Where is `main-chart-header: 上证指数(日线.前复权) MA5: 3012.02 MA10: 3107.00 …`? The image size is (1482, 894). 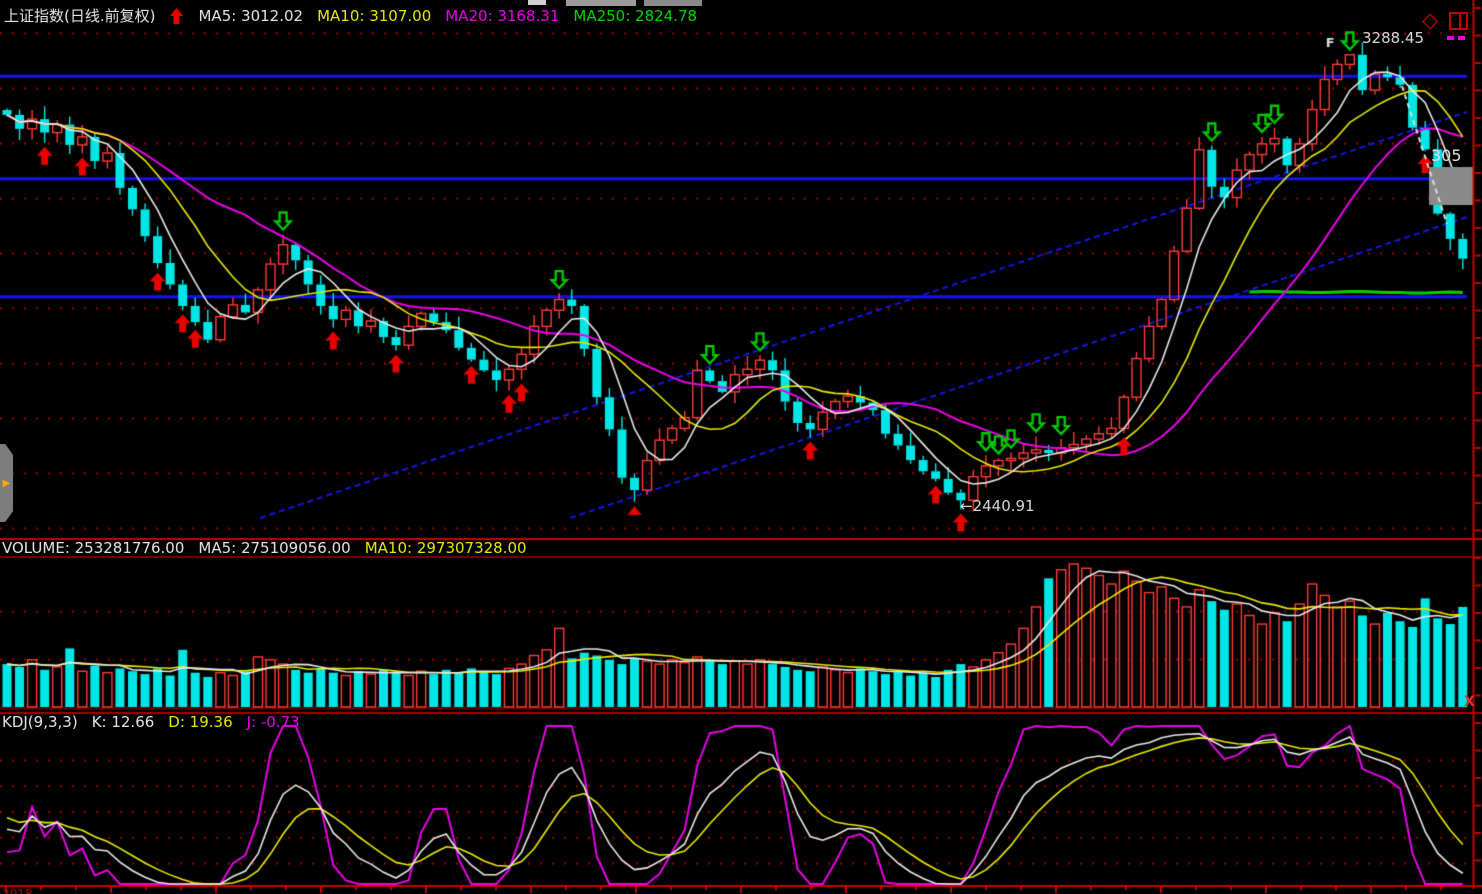 main-chart-header: 上证指数(日线.前复权) MA5: 3012.02 MA10: 3107.00 … is located at coordinates (350, 15).